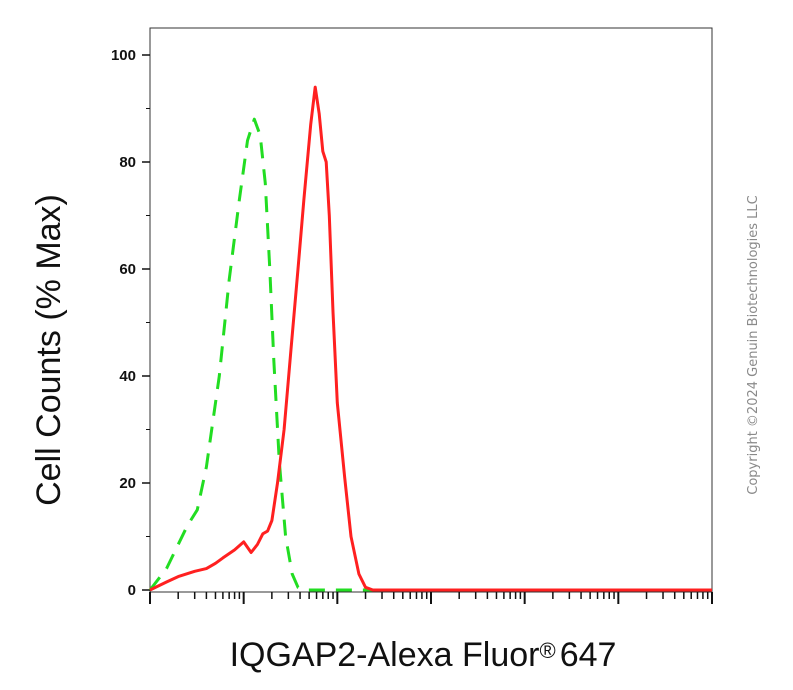 The width and height of the screenshot is (793, 690). What do you see at coordinates (431, 598) in the screenshot?
I see `x-axis` at bounding box center [431, 598].